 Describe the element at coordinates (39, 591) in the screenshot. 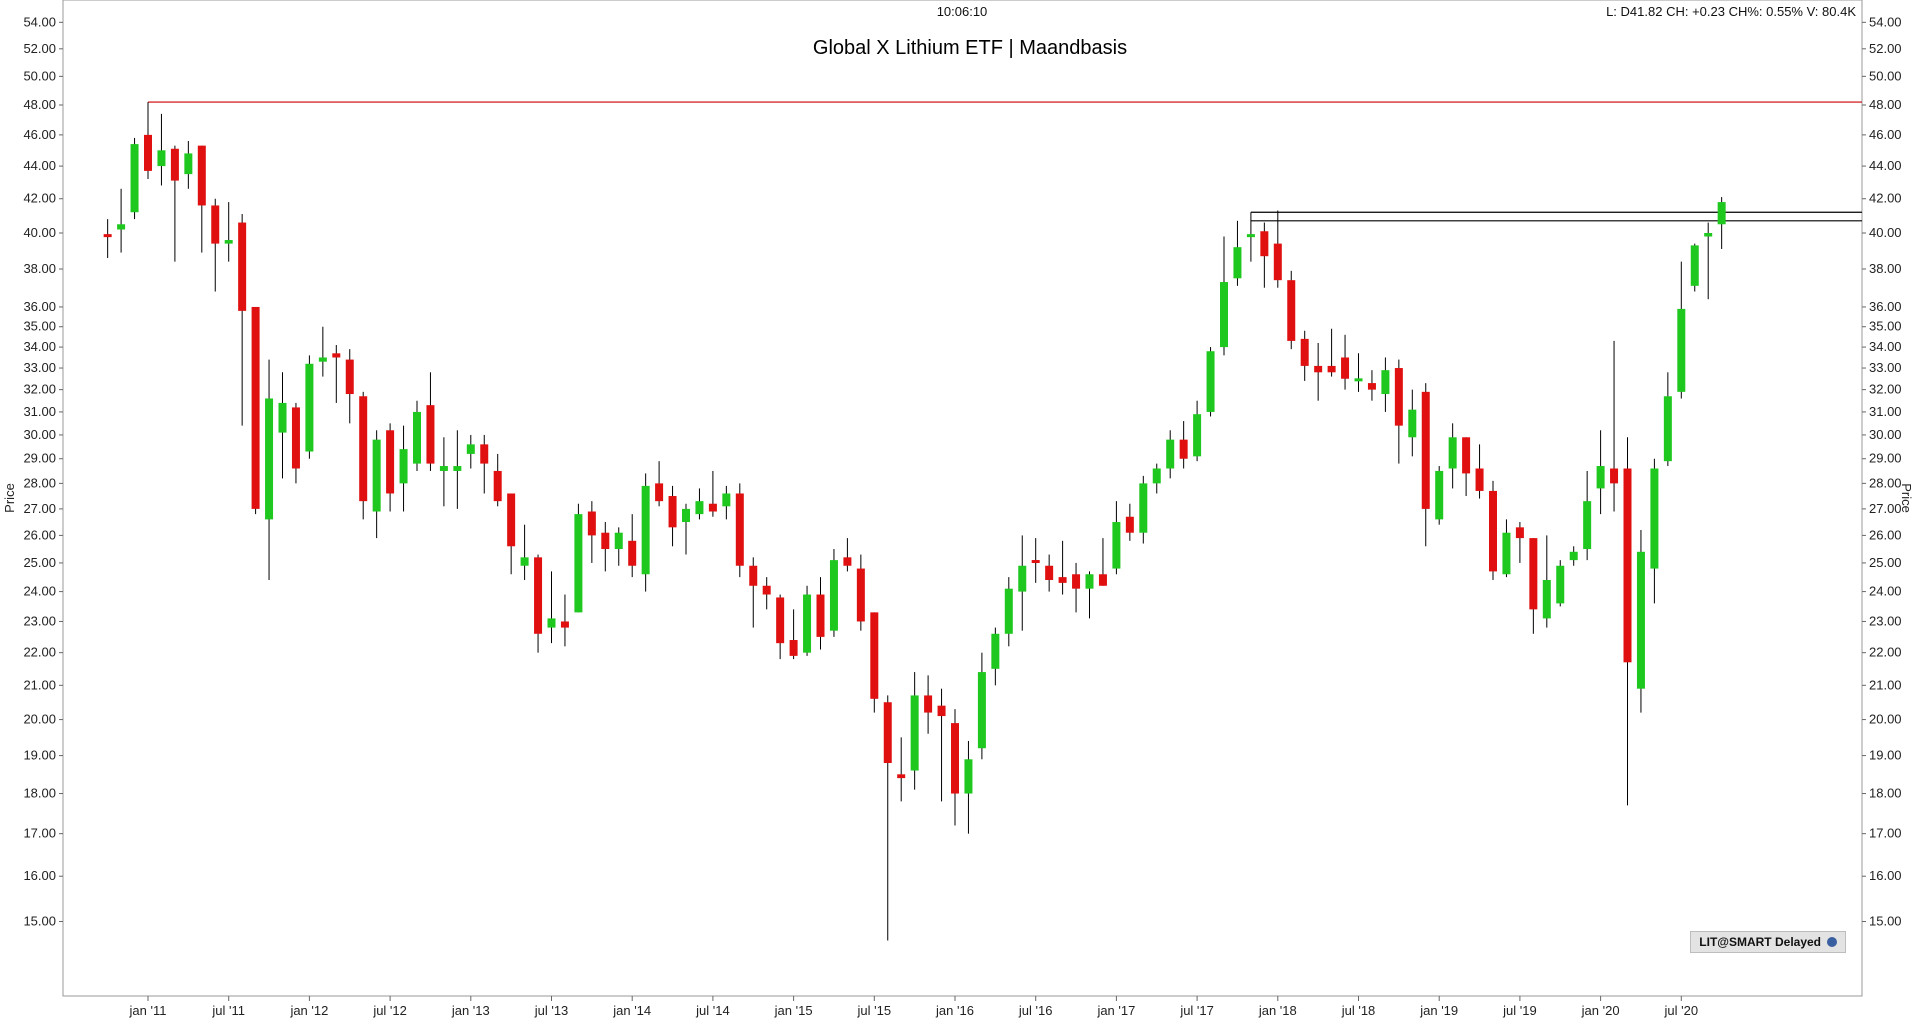

I see `y-tick-label-left: 24.00` at that location.